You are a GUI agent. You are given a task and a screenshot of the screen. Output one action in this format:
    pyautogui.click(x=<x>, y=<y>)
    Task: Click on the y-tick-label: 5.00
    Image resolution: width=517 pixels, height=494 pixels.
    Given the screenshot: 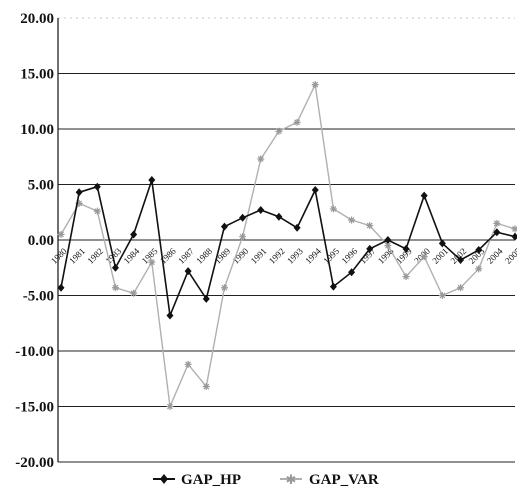 What is the action you would take?
    pyautogui.click(x=41, y=186)
    